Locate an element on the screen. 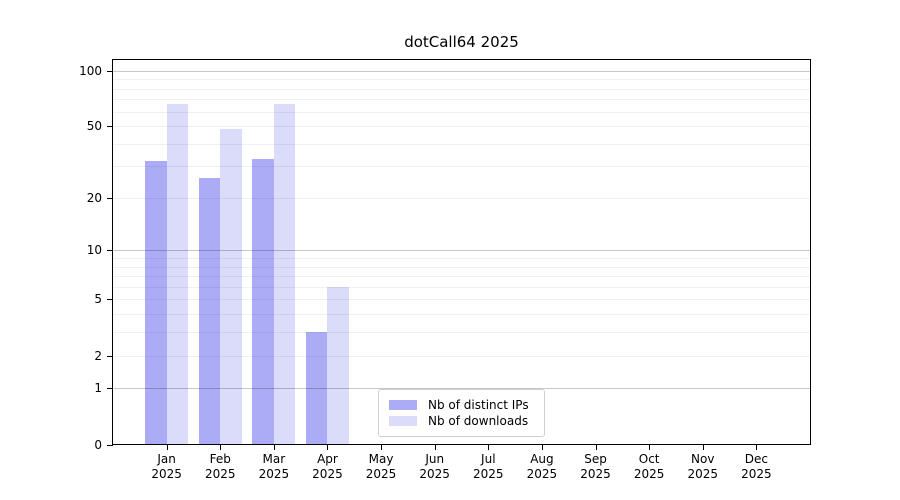 The width and height of the screenshot is (900, 500). bar-distinct-ips-apr is located at coordinates (316, 388).